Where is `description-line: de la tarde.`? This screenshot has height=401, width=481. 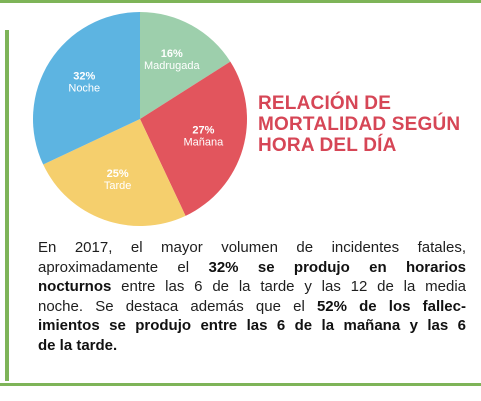
description-line: de la tarde. is located at coordinates (252, 346).